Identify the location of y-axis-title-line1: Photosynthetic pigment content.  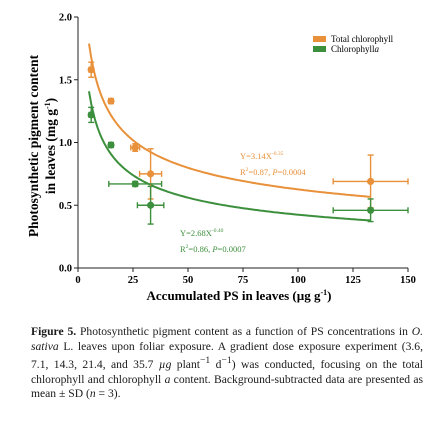
(33, 145).